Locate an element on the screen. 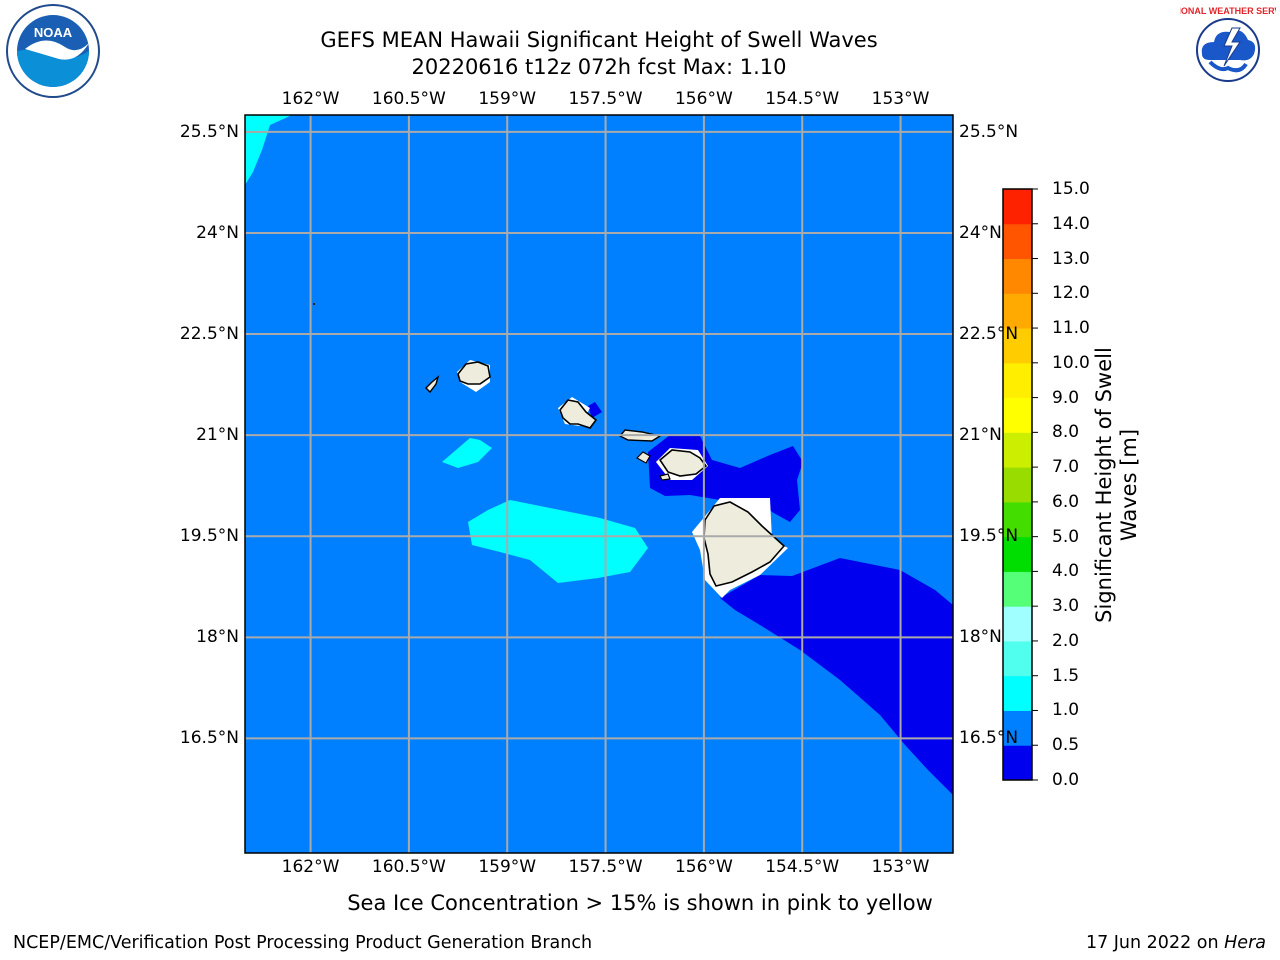  lat-label-left: 19.5°N is located at coordinates (209, 536).